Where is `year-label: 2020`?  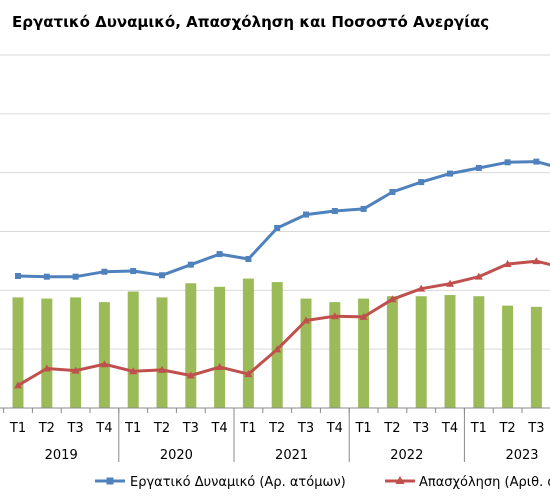
year-label: 2020 is located at coordinates (176, 455).